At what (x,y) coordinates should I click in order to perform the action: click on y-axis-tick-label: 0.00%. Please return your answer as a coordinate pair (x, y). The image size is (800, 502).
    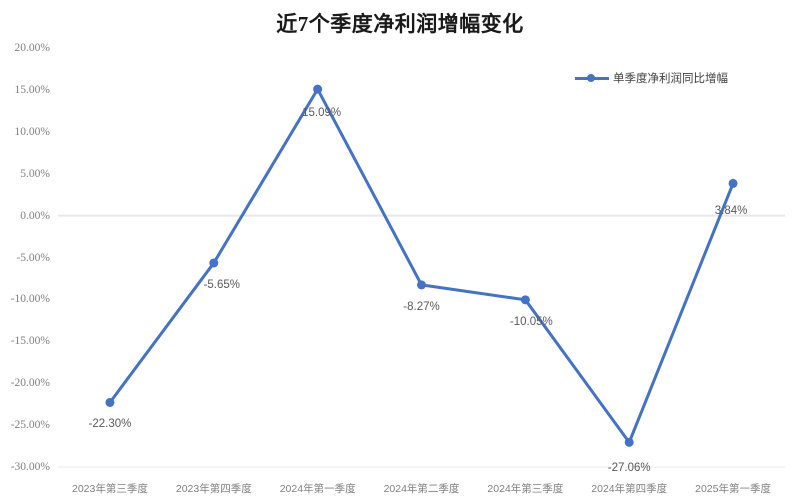
    Looking at the image, I should click on (35, 215).